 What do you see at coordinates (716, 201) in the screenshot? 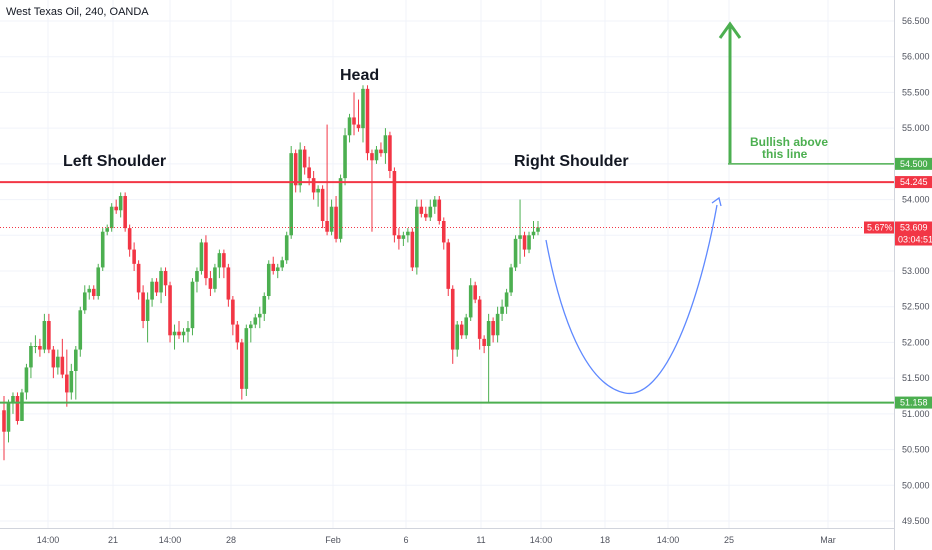
I see `projection-arrowhead-icon` at bounding box center [716, 201].